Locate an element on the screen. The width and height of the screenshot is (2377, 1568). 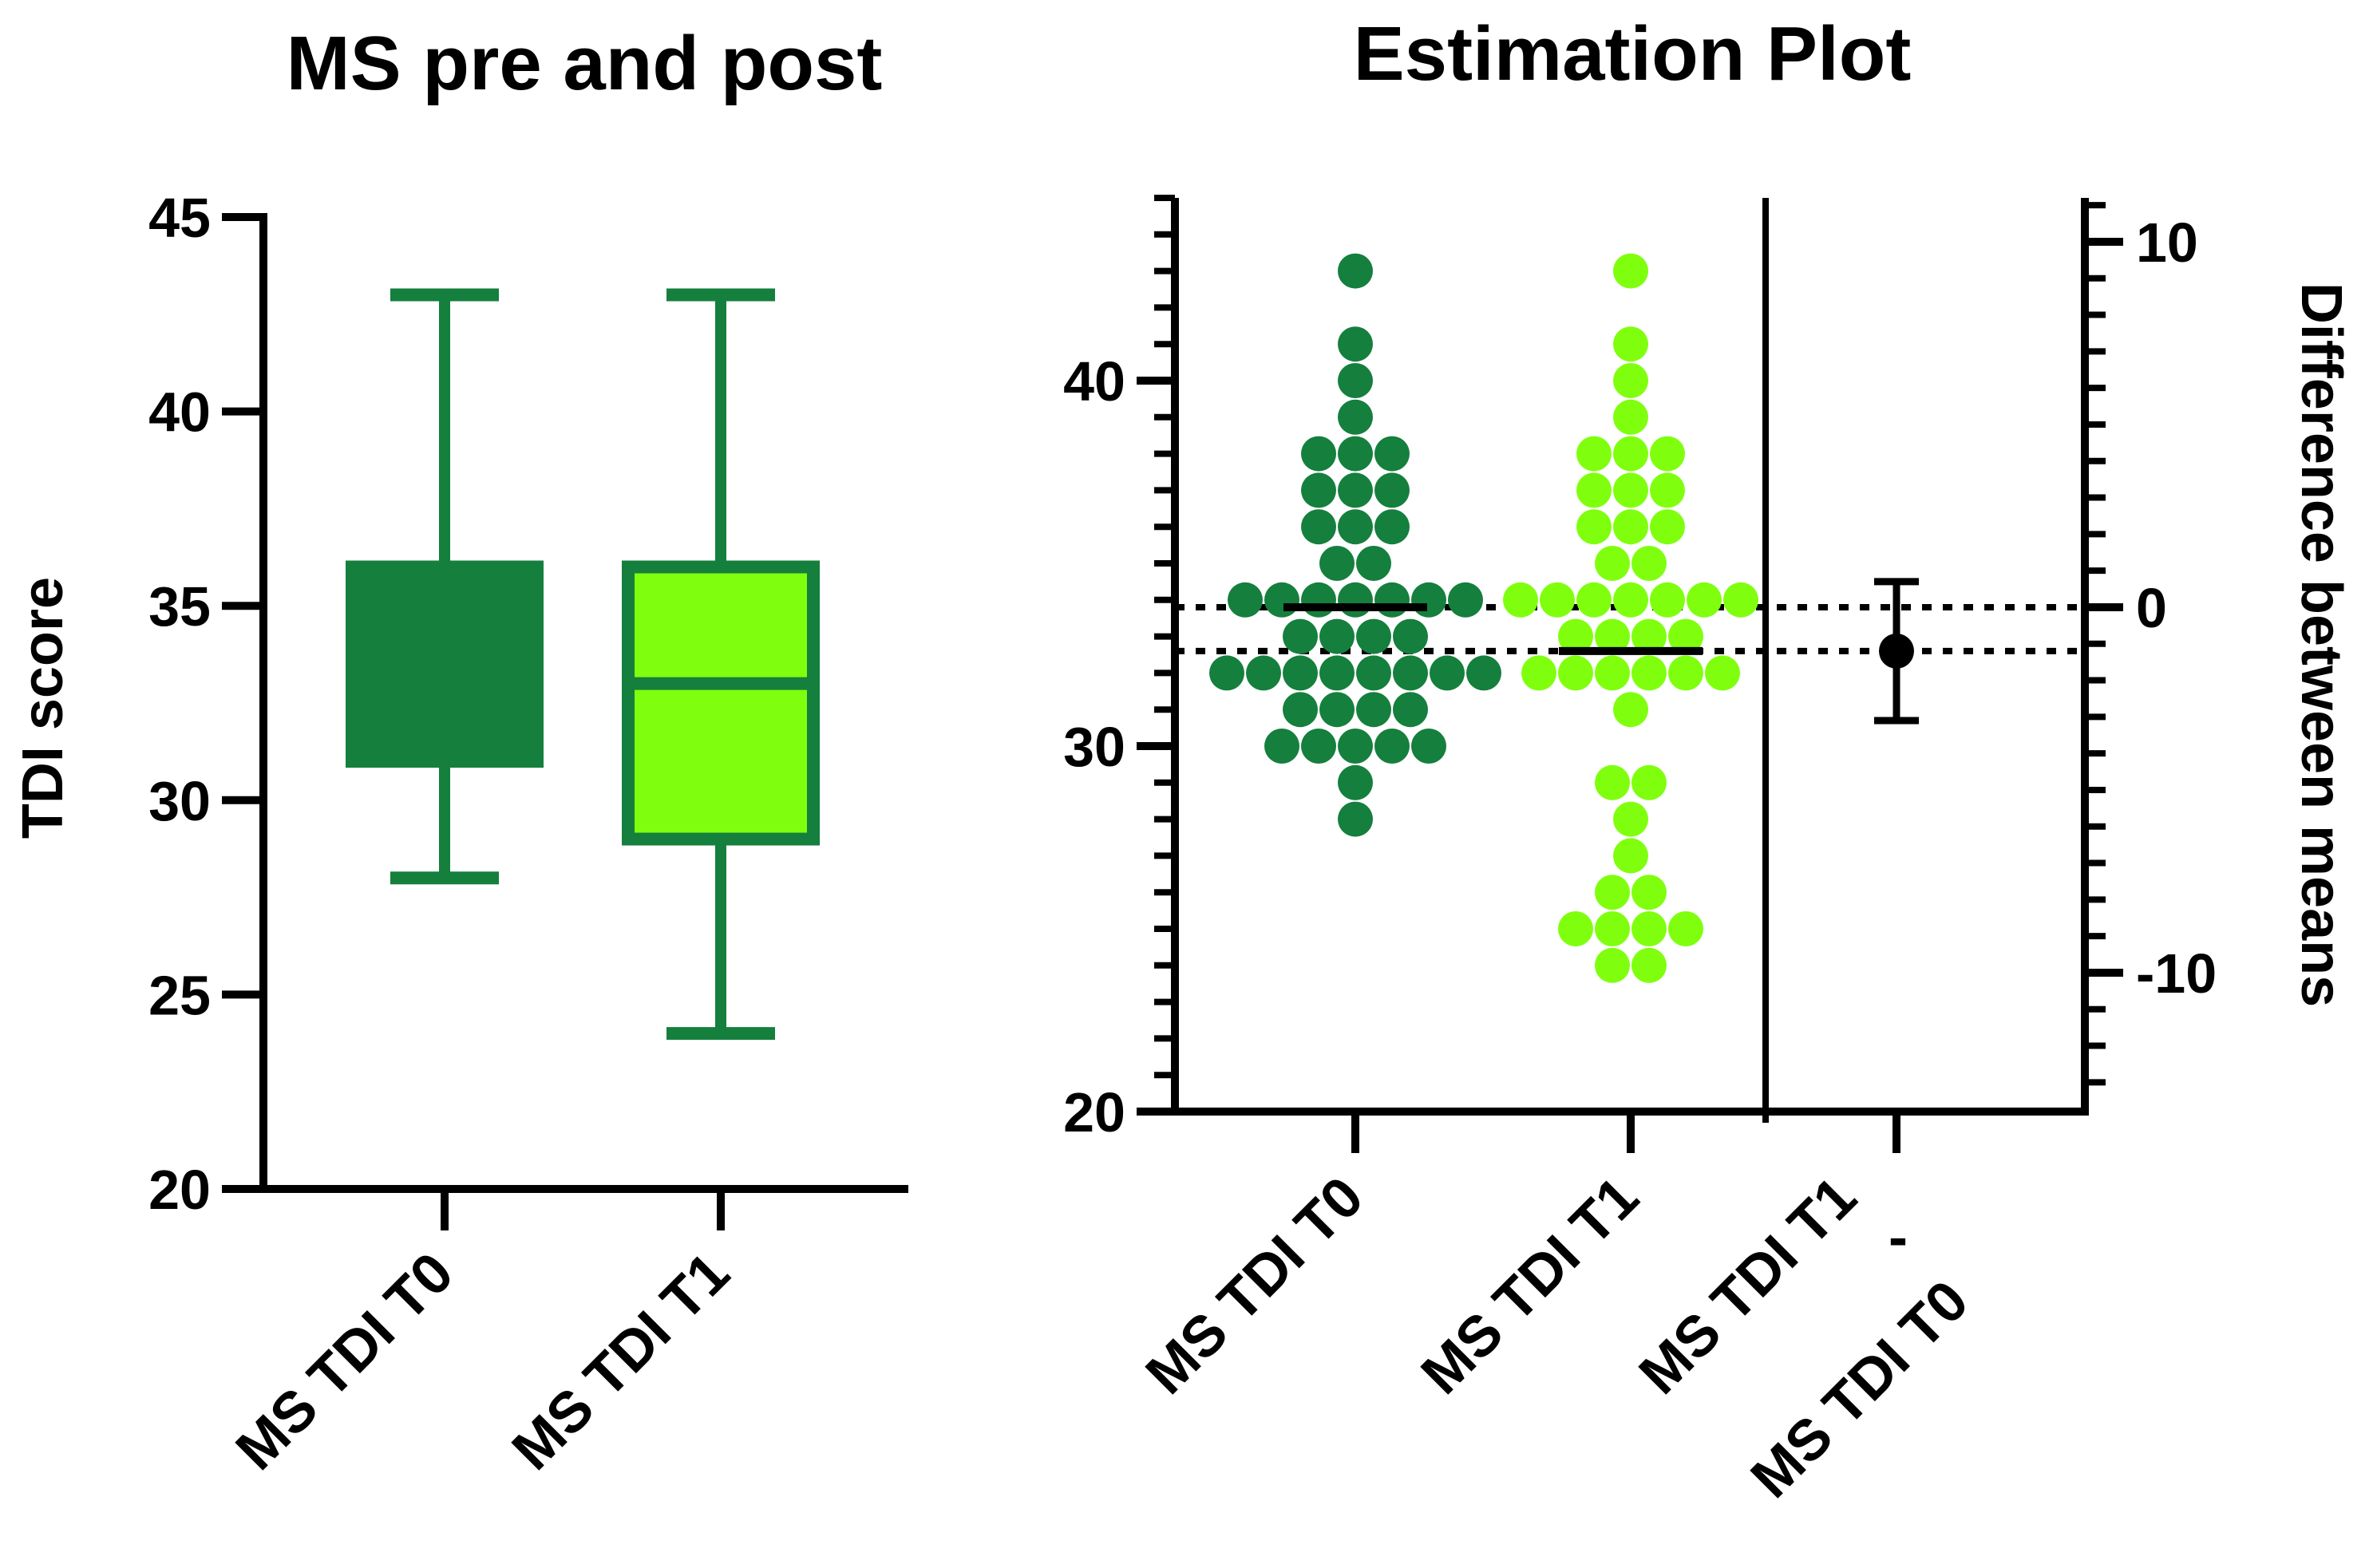
box-t1 is located at coordinates (721, 664).